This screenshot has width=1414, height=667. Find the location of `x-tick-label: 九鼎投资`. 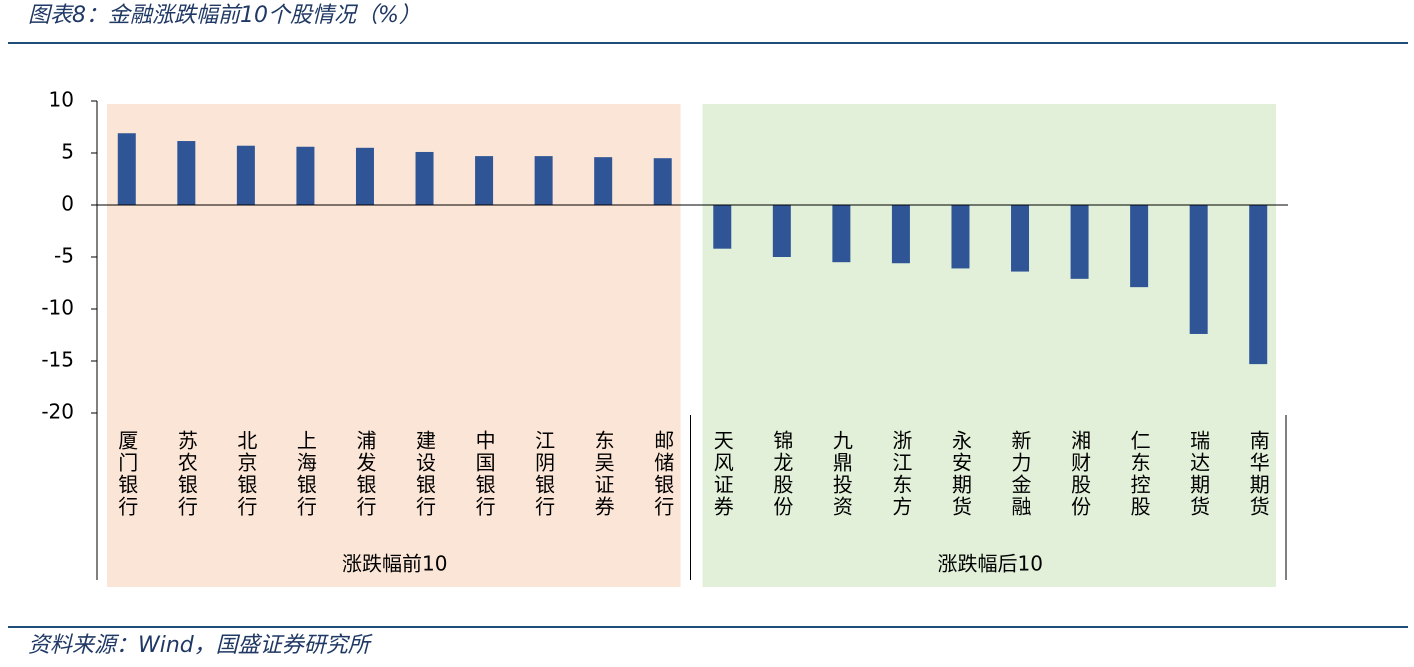

x-tick-label: 九鼎投资 is located at coordinates (841, 474).